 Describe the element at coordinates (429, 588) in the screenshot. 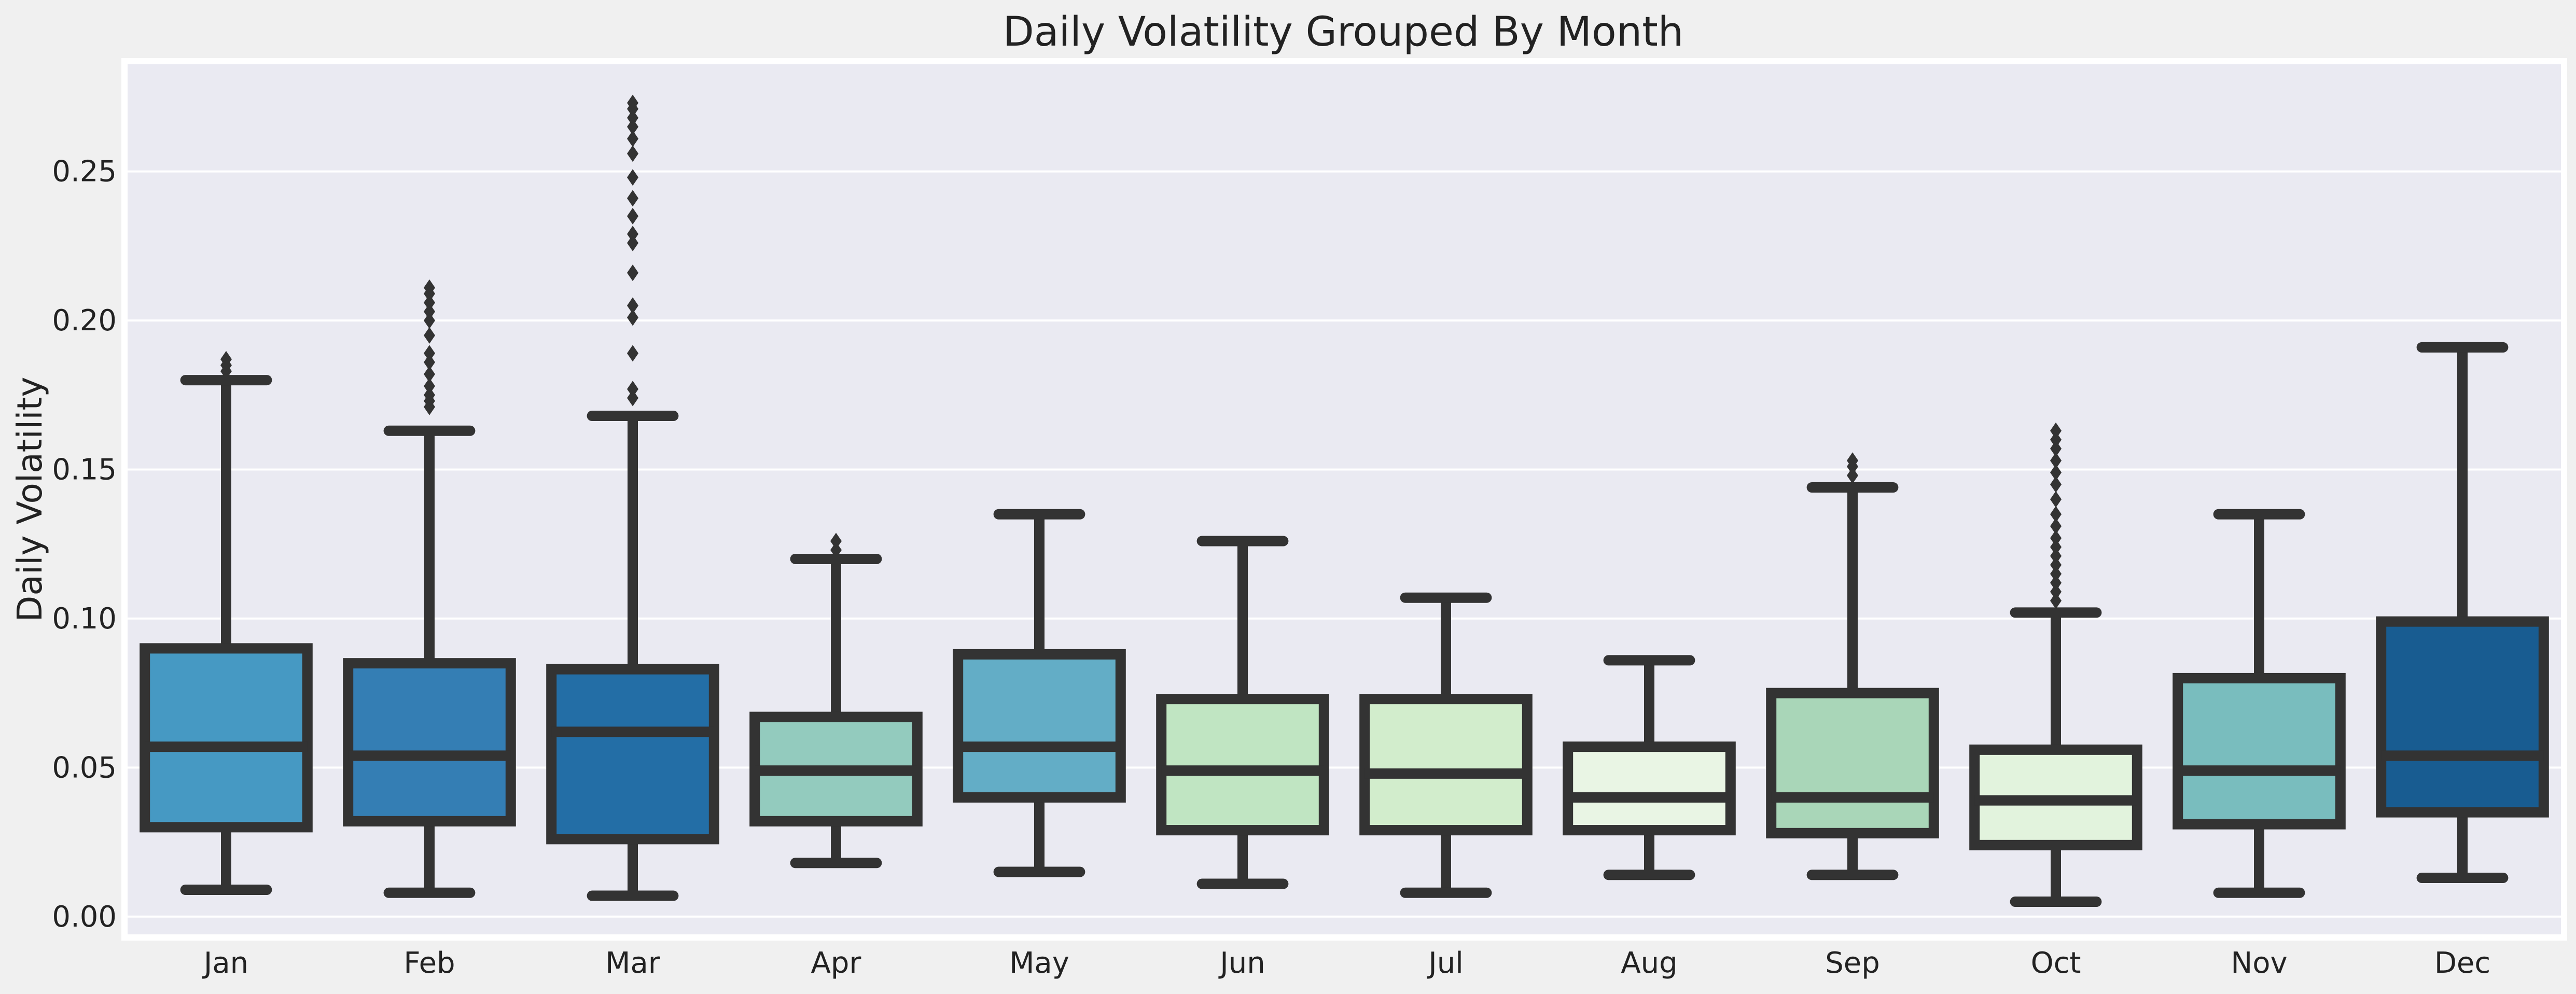

I see `box-feb` at that location.